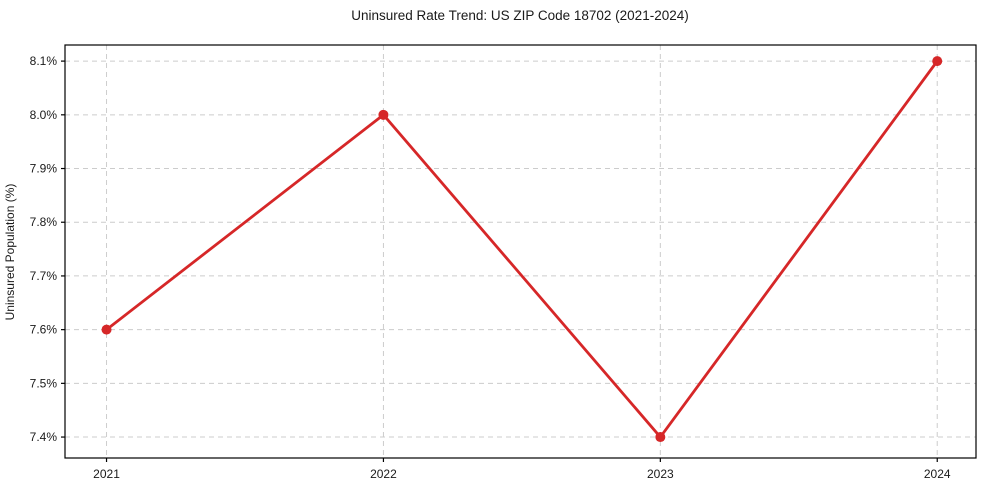  I want to click on y-axis-label: Uninsured Population (%), so click(10, 252).